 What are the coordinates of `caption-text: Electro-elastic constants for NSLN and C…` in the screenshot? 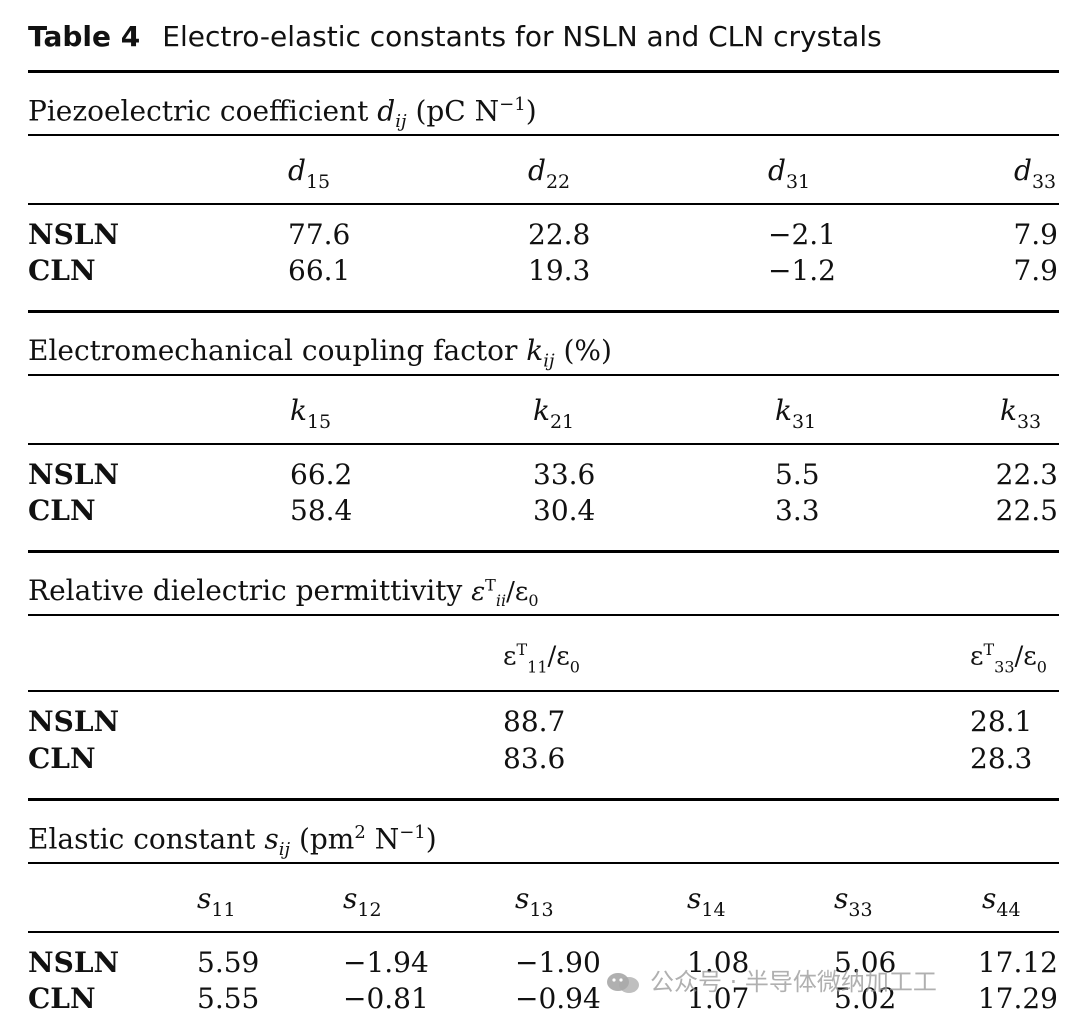 It's located at (522, 36).